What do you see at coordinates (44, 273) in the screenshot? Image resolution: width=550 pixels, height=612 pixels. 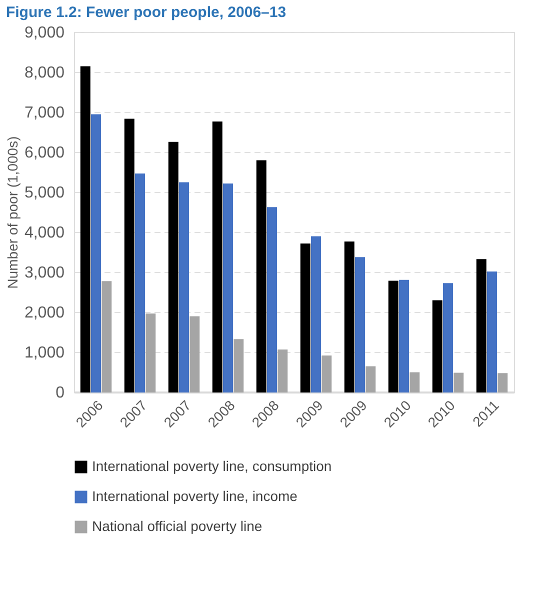 I see `y-tick-label: 3,000` at bounding box center [44, 273].